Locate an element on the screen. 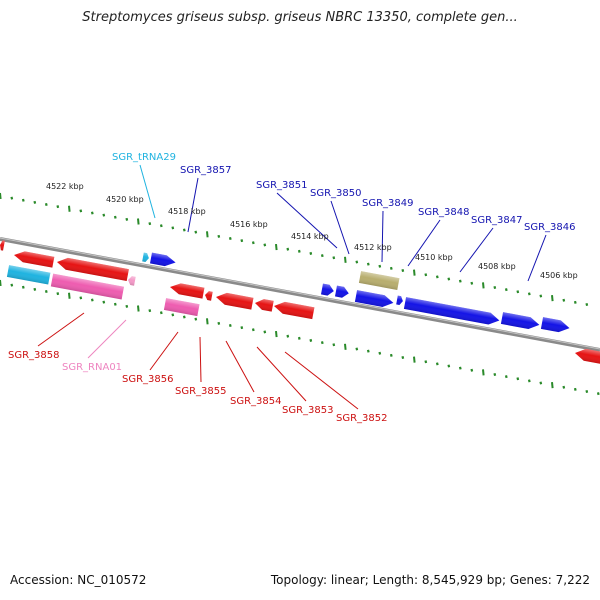 This screenshot has width=600, height=600. rna-feature is located at coordinates (87, 286).